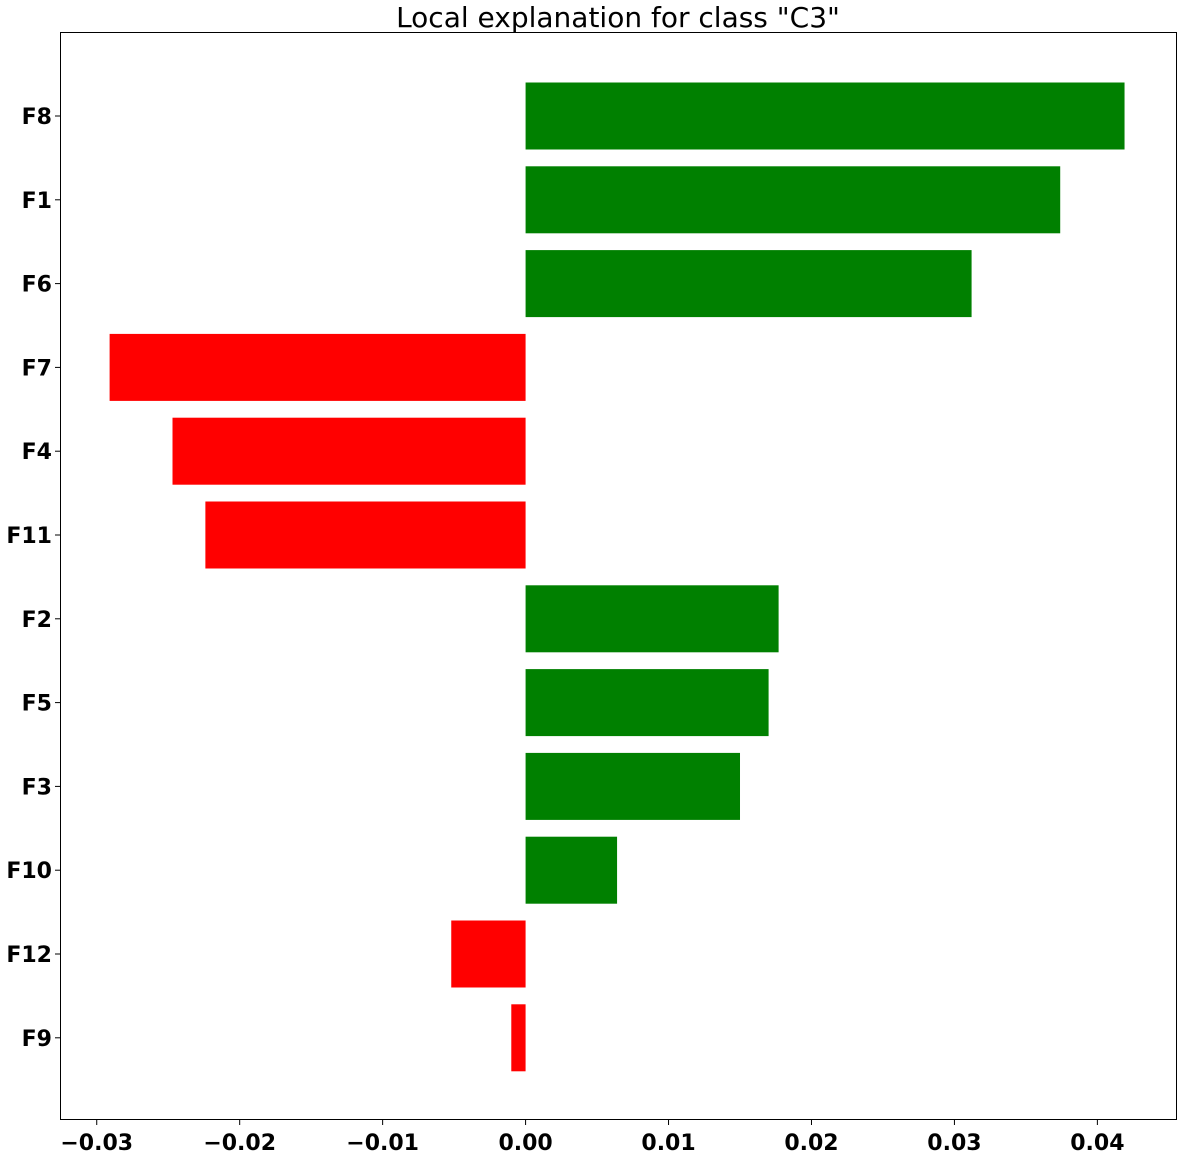 The height and width of the screenshot is (1154, 1183). Describe the element at coordinates (618, 17) in the screenshot. I see `chart-title: Local explanation for class "C3"` at that location.